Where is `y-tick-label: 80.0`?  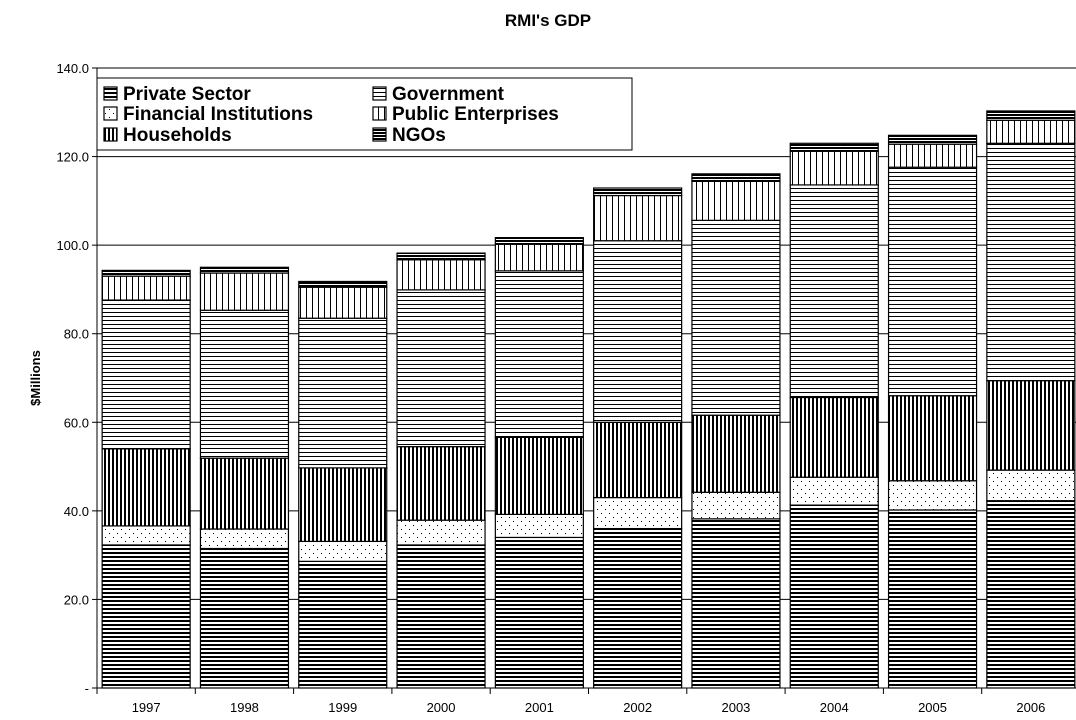
y-tick-label: 80.0 is located at coordinates (76, 334).